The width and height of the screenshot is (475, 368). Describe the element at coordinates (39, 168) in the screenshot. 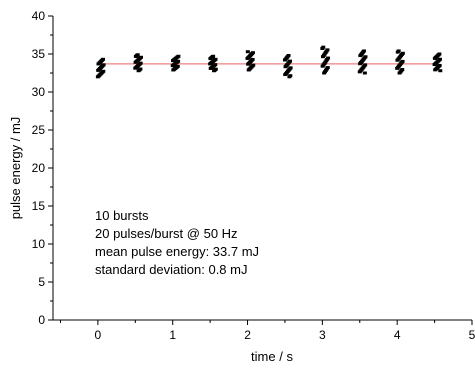

I see `y-tick-label: 20` at that location.